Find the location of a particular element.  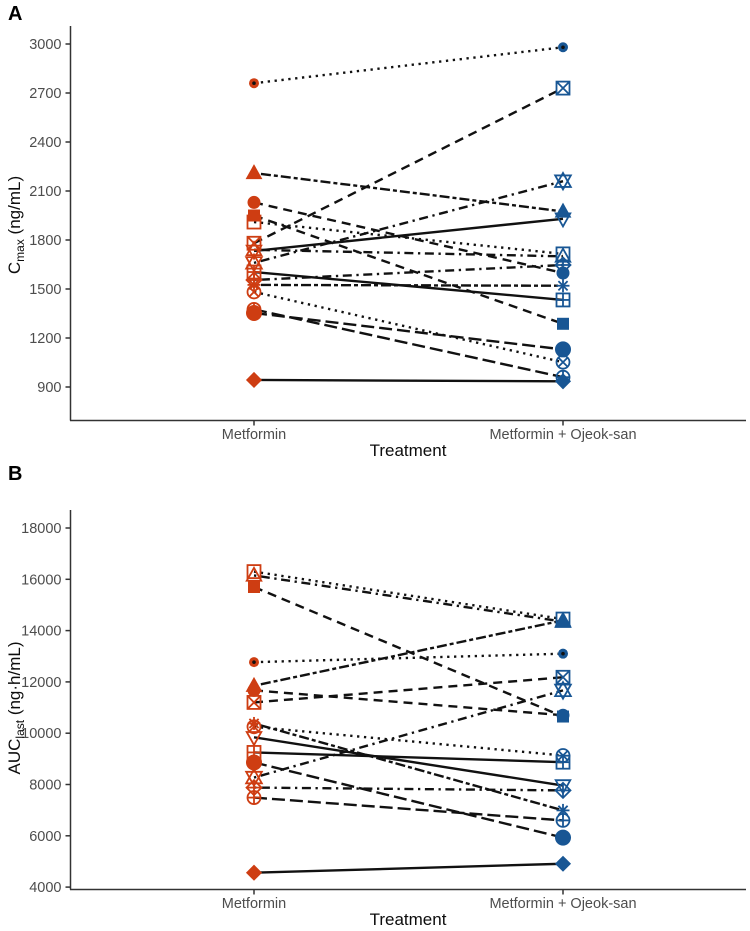

y-tick-label: 6000 is located at coordinates (45, 837).